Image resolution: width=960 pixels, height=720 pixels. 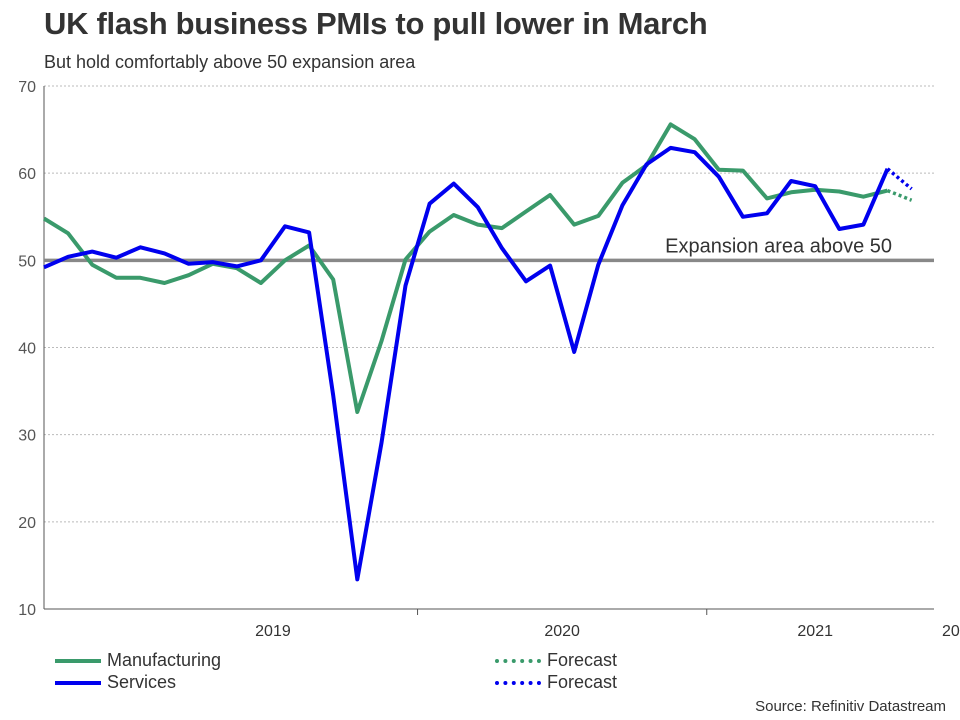 What do you see at coordinates (273, 631) in the screenshot?
I see `x-tick-label-2019: 2019` at bounding box center [273, 631].